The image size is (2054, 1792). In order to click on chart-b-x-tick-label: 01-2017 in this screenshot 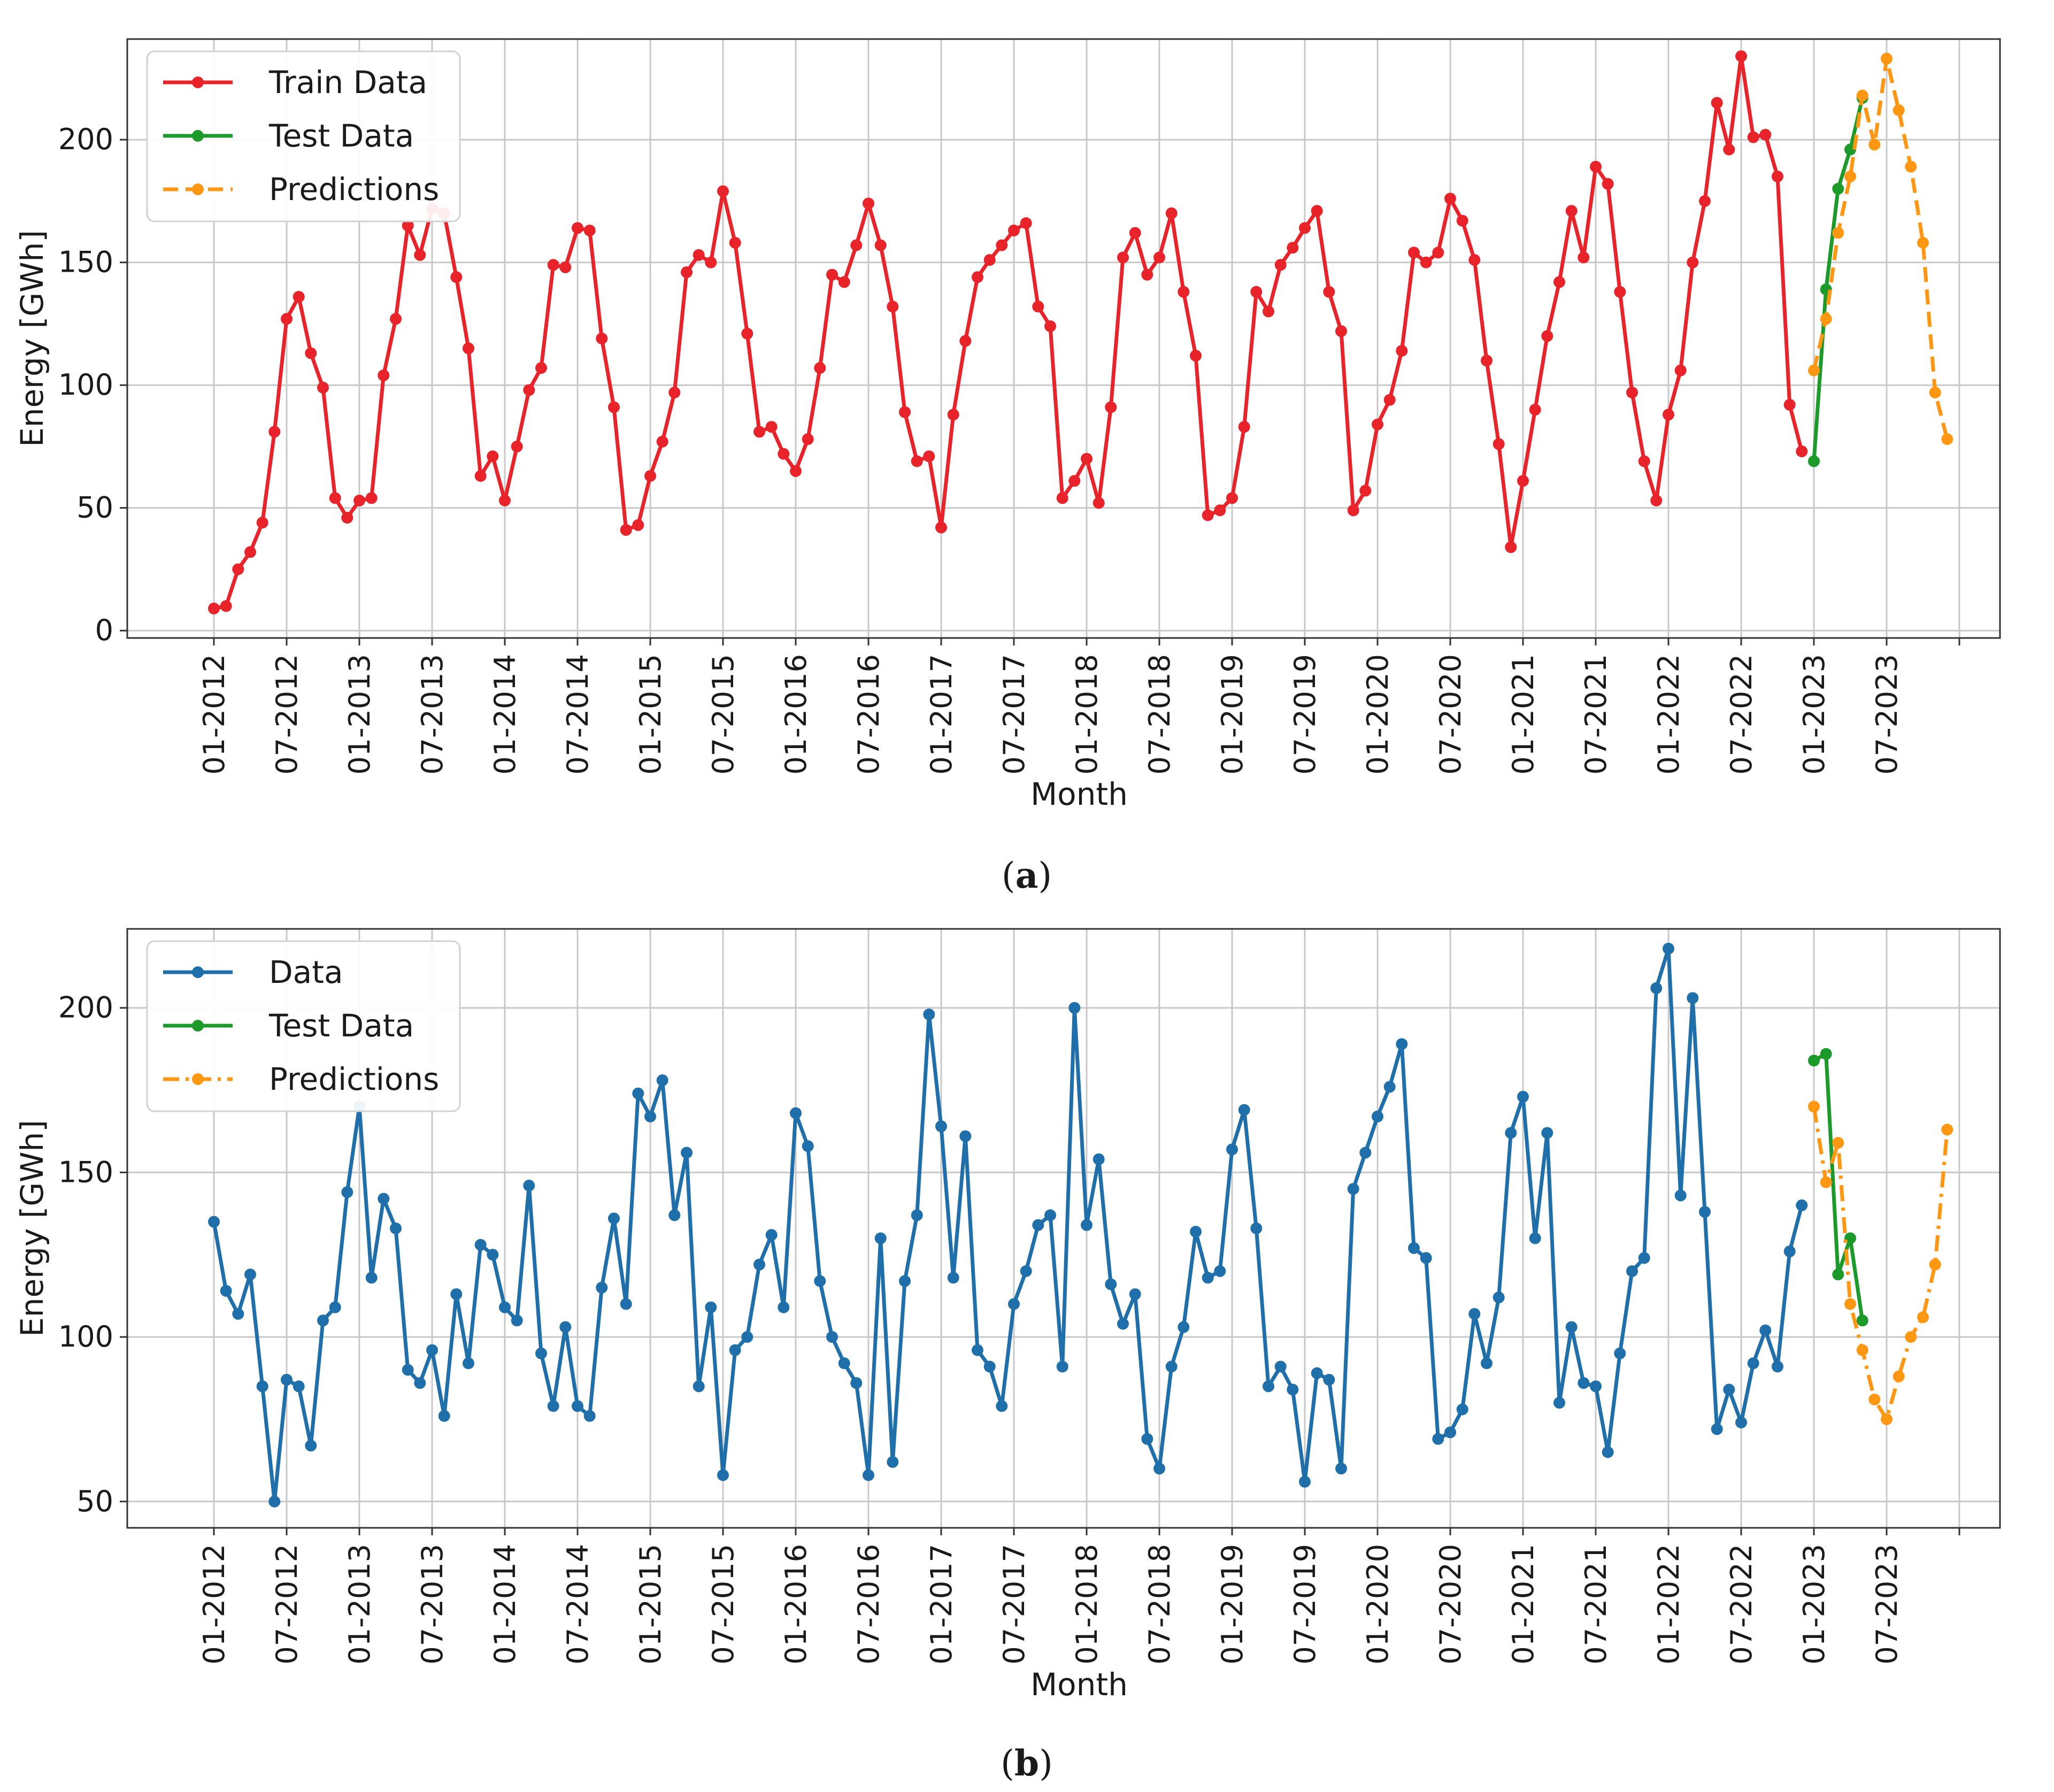, I will do `click(941, 1605)`.